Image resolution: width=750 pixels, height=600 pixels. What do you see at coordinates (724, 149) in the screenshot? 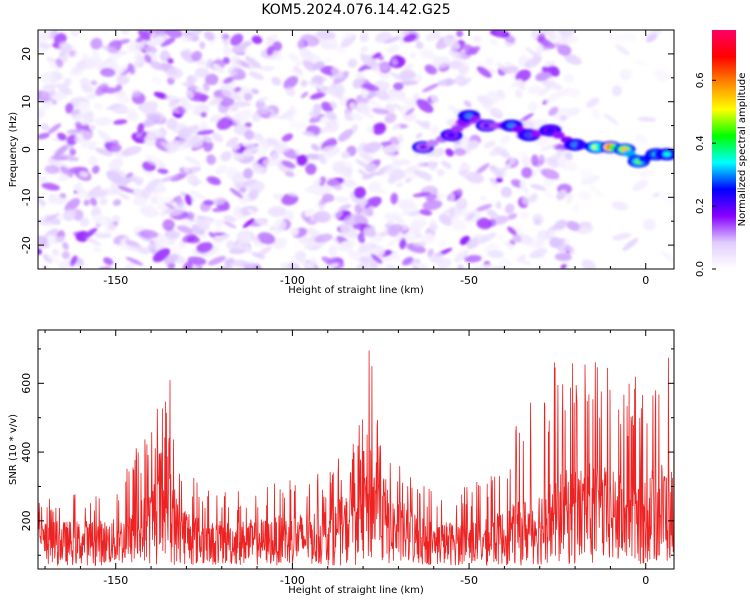
I see `colorbar` at bounding box center [724, 149].